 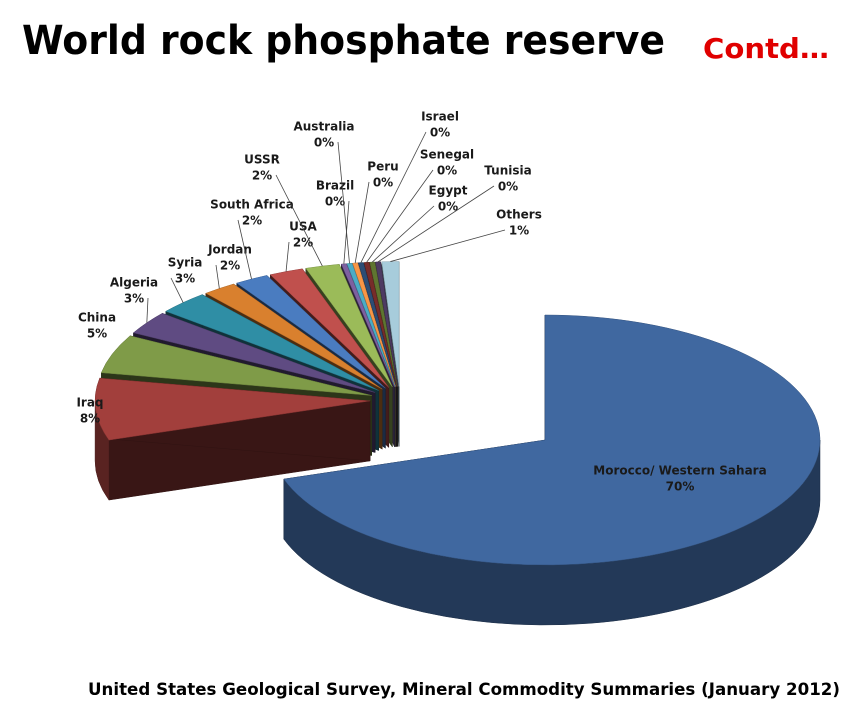 I want to click on data-label-name: Tunisia, so click(x=507, y=171).